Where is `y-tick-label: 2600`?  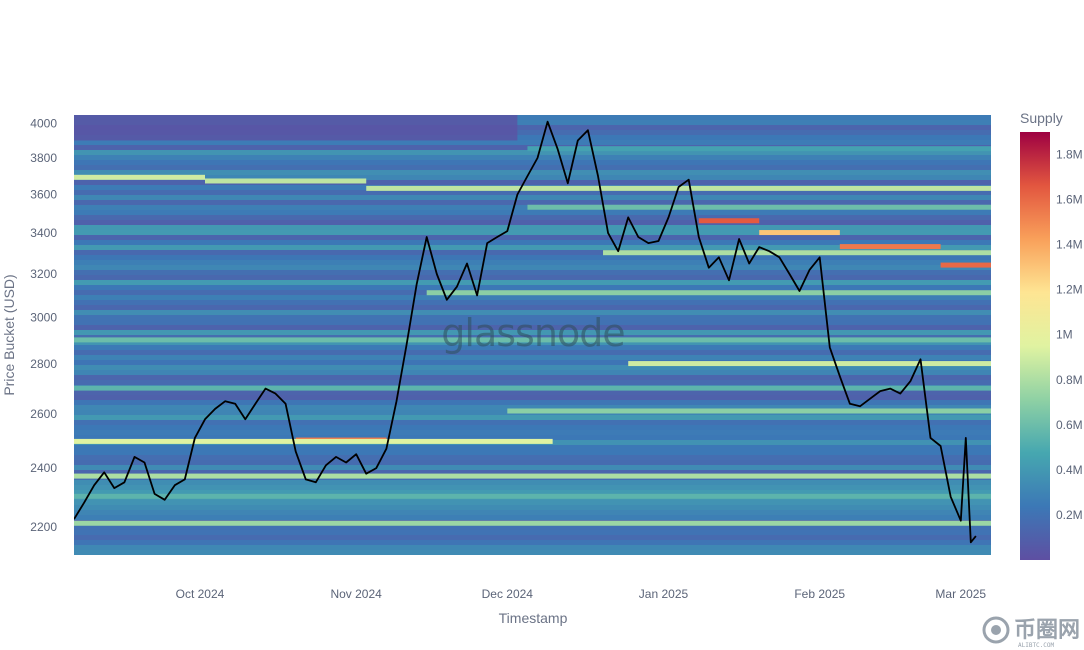 y-tick-label: 2600 is located at coordinates (43, 414).